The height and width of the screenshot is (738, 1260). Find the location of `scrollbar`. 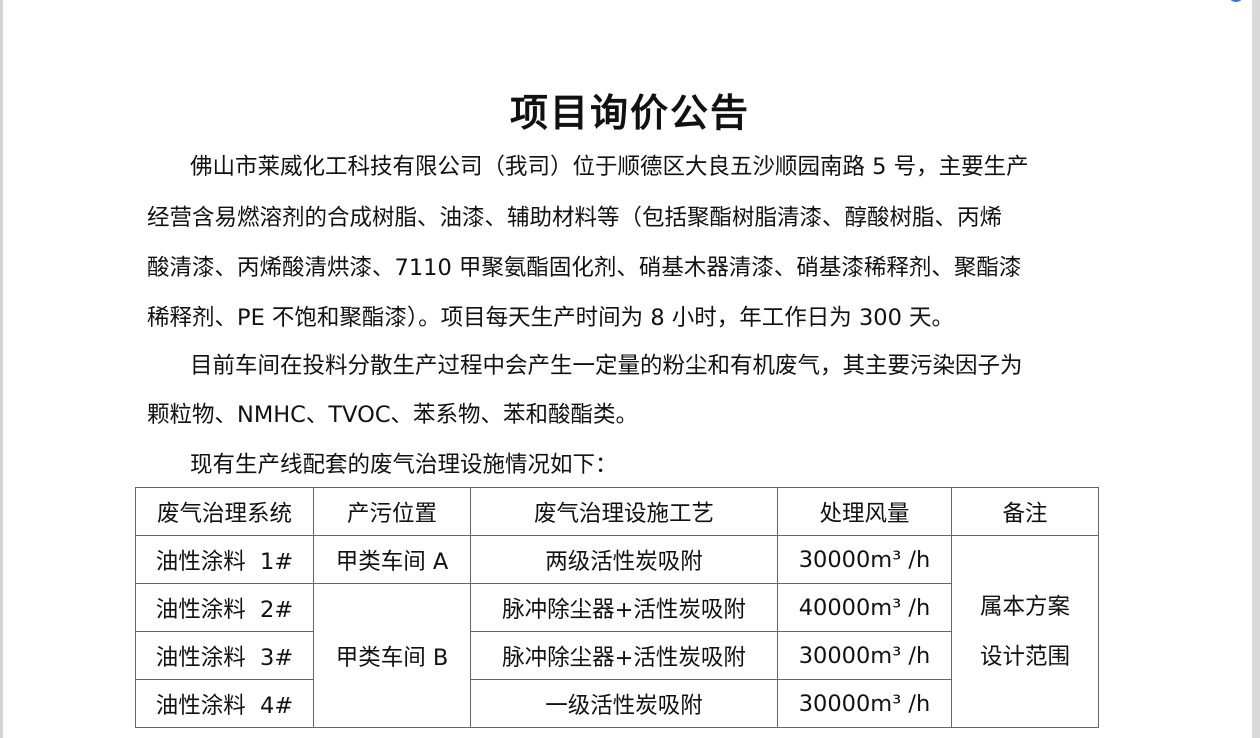

scrollbar is located at coordinates (1256, 369).